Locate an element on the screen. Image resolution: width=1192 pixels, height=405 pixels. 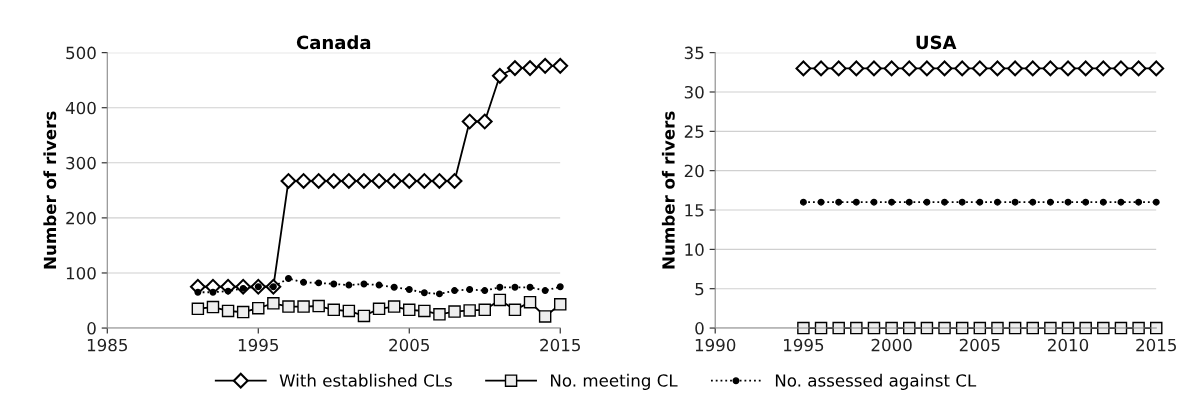
x-tick-label: 2005 is located at coordinates (409, 345).